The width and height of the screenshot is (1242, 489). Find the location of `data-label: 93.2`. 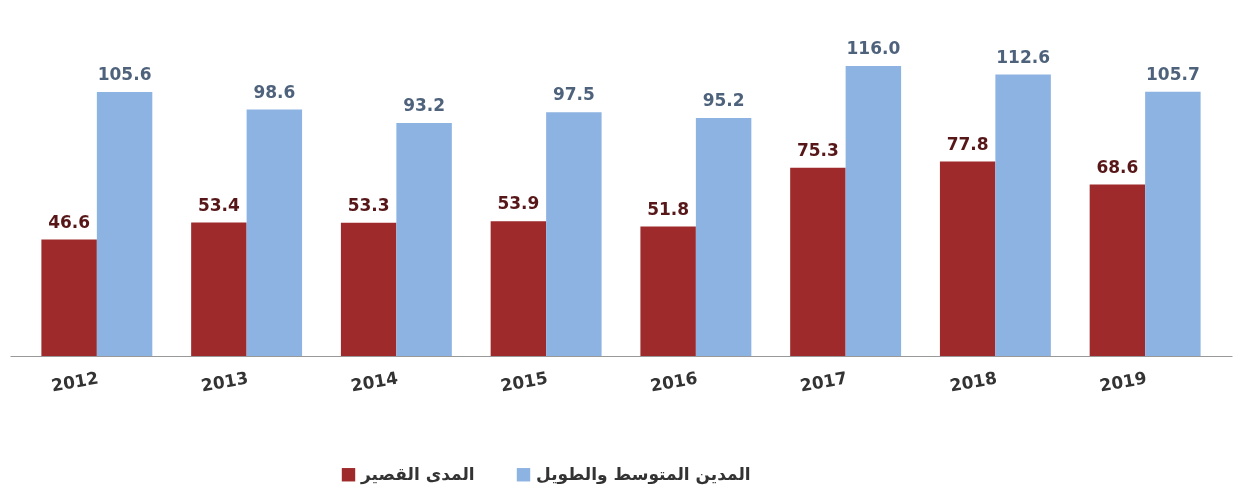

data-label: 93.2 is located at coordinates (424, 105).